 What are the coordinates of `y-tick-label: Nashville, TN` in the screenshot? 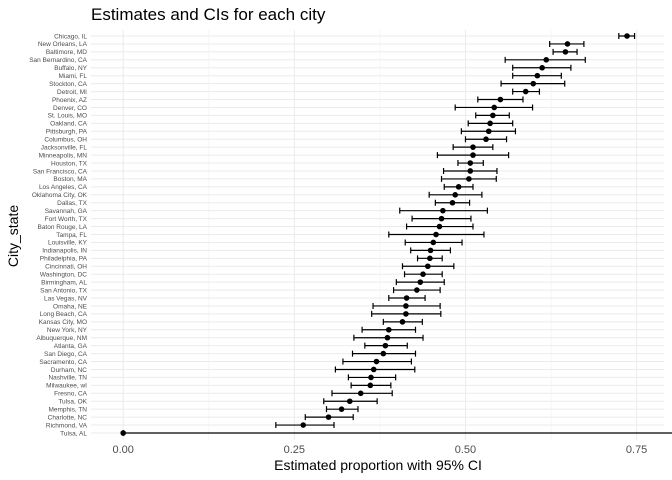 It's located at (67, 378).